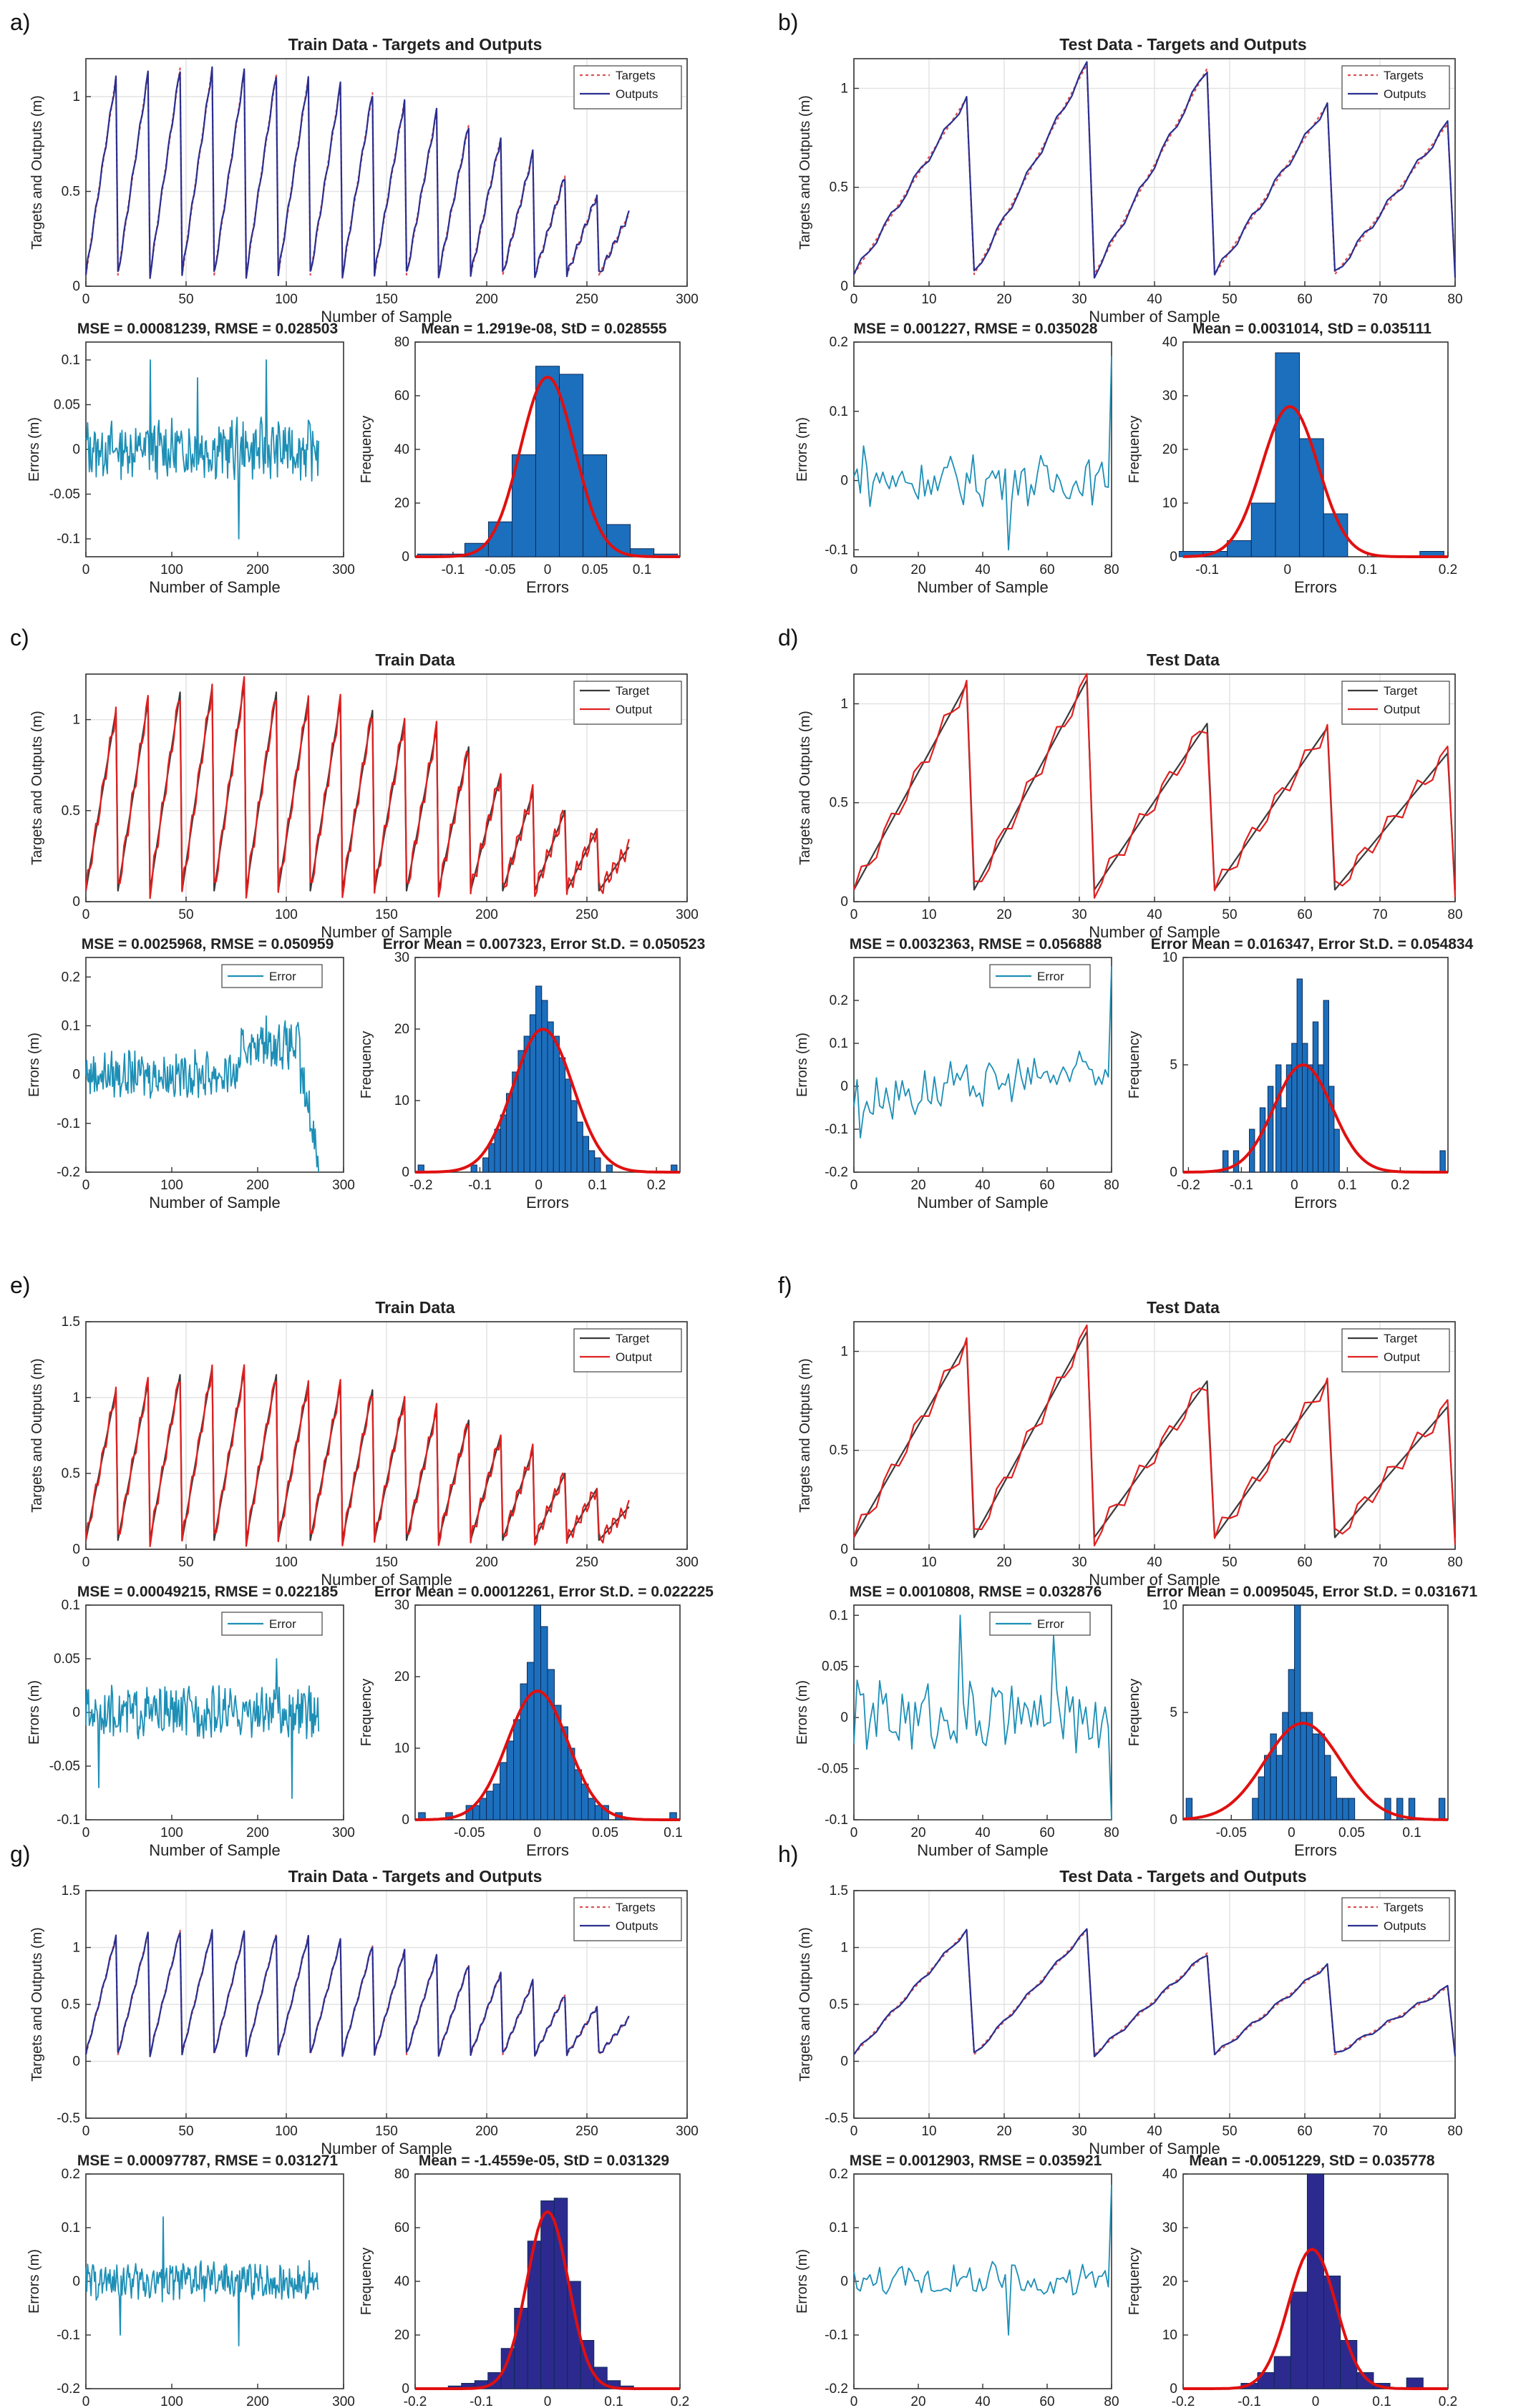 This screenshot has width=1536, height=2408. I want to click on x-tick-label: -0.1, so click(1207, 569).